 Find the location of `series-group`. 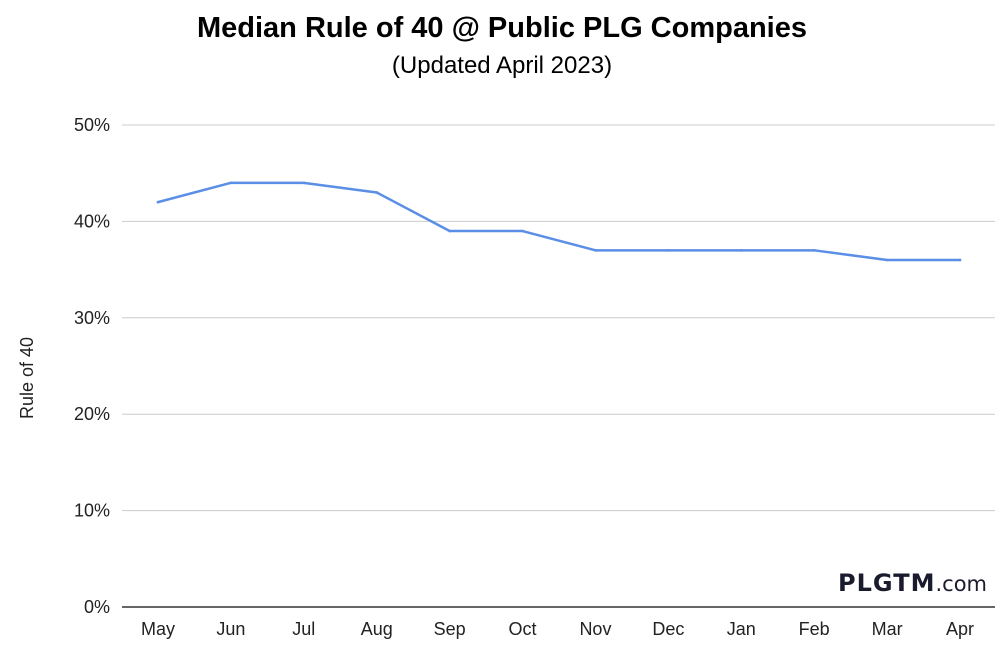

series-group is located at coordinates (559, 221).